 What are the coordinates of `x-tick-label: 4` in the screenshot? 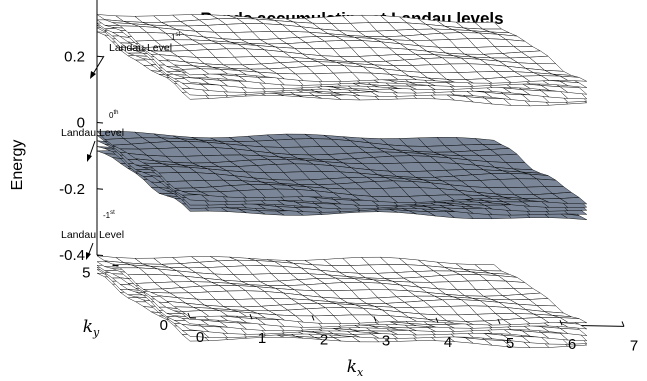 It's located at (448, 342).